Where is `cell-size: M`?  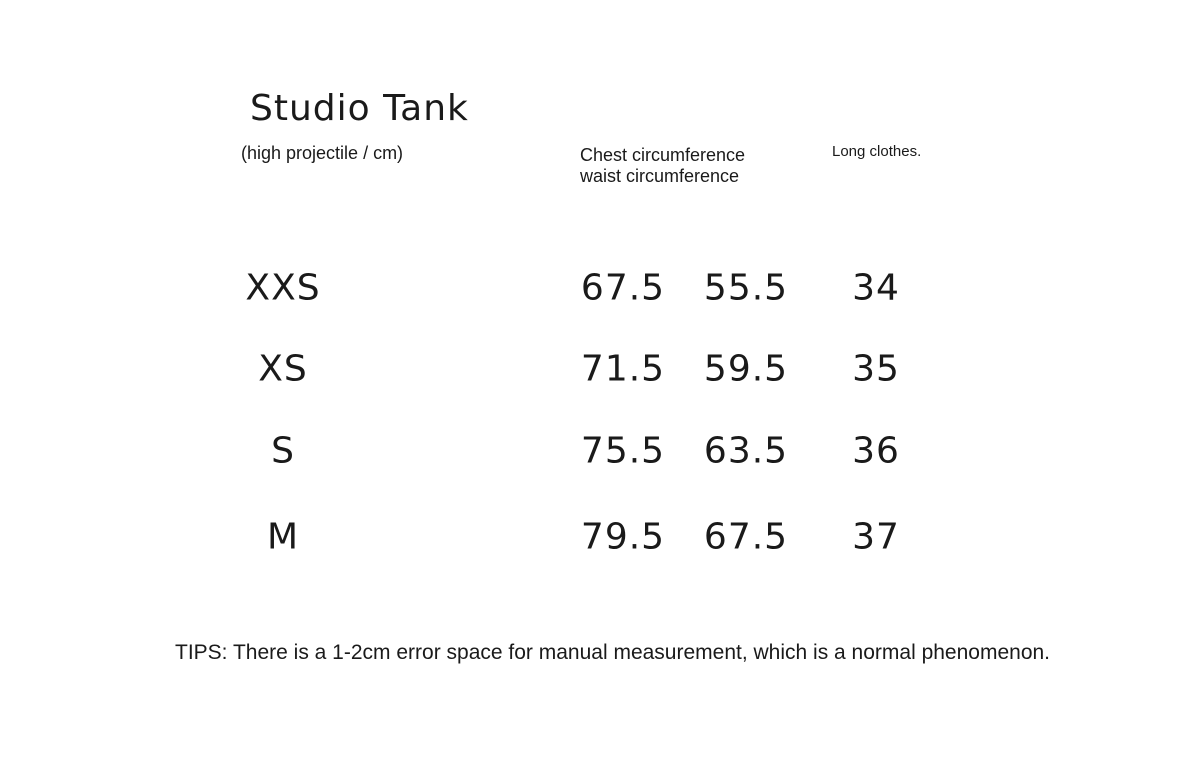 cell-size: M is located at coordinates (283, 537).